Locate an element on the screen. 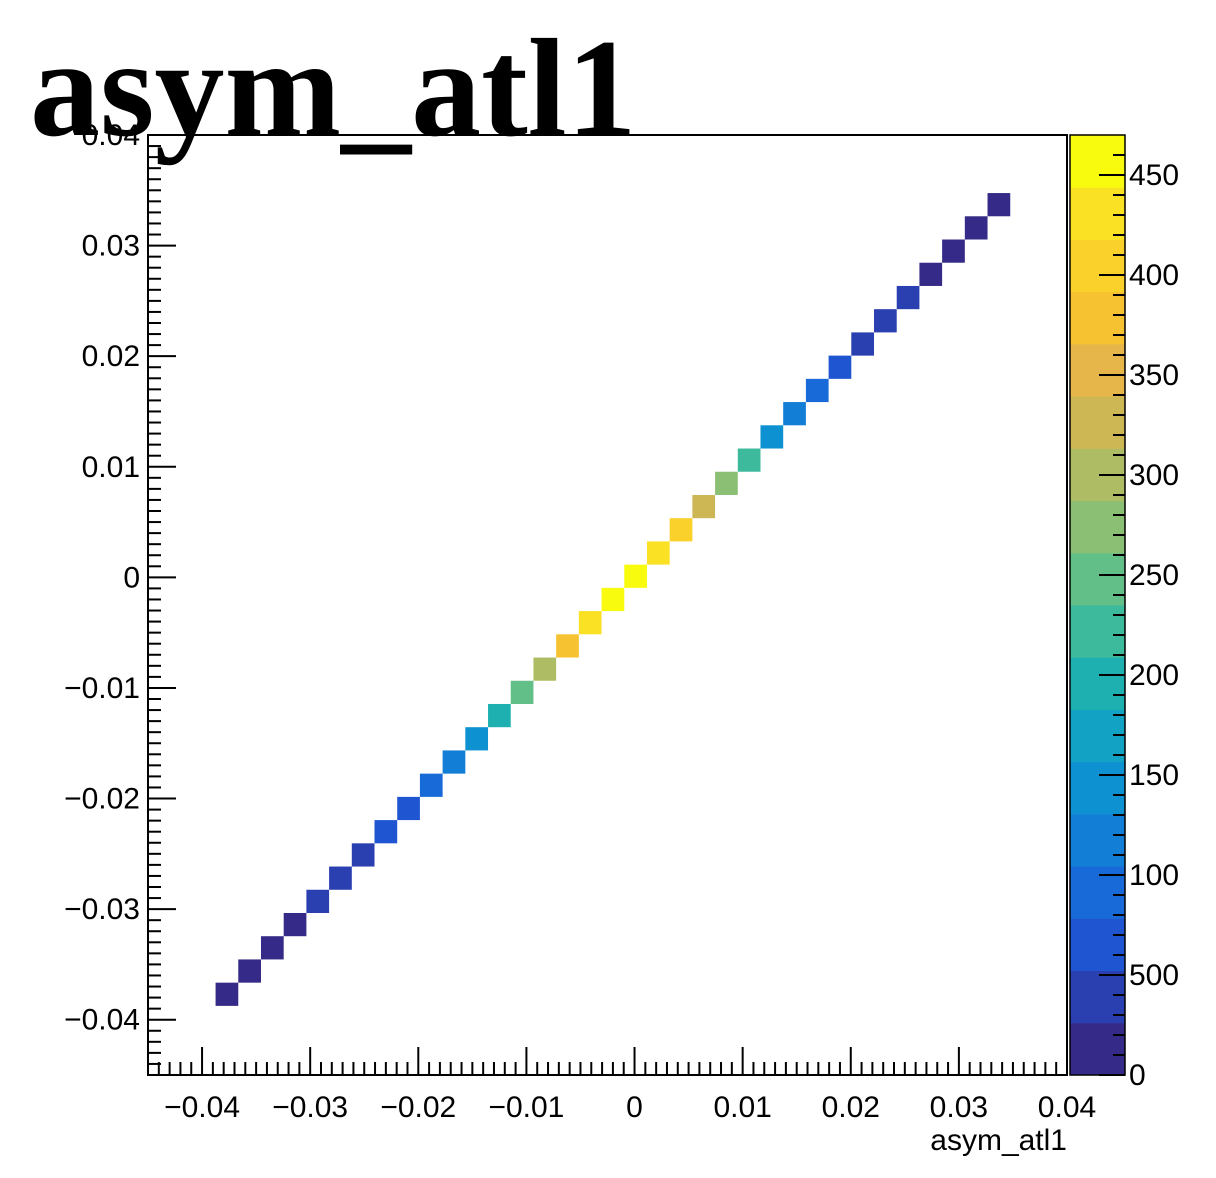 The height and width of the screenshot is (1178, 1216). chart-title: asym_atl1 is located at coordinates (333, 88).